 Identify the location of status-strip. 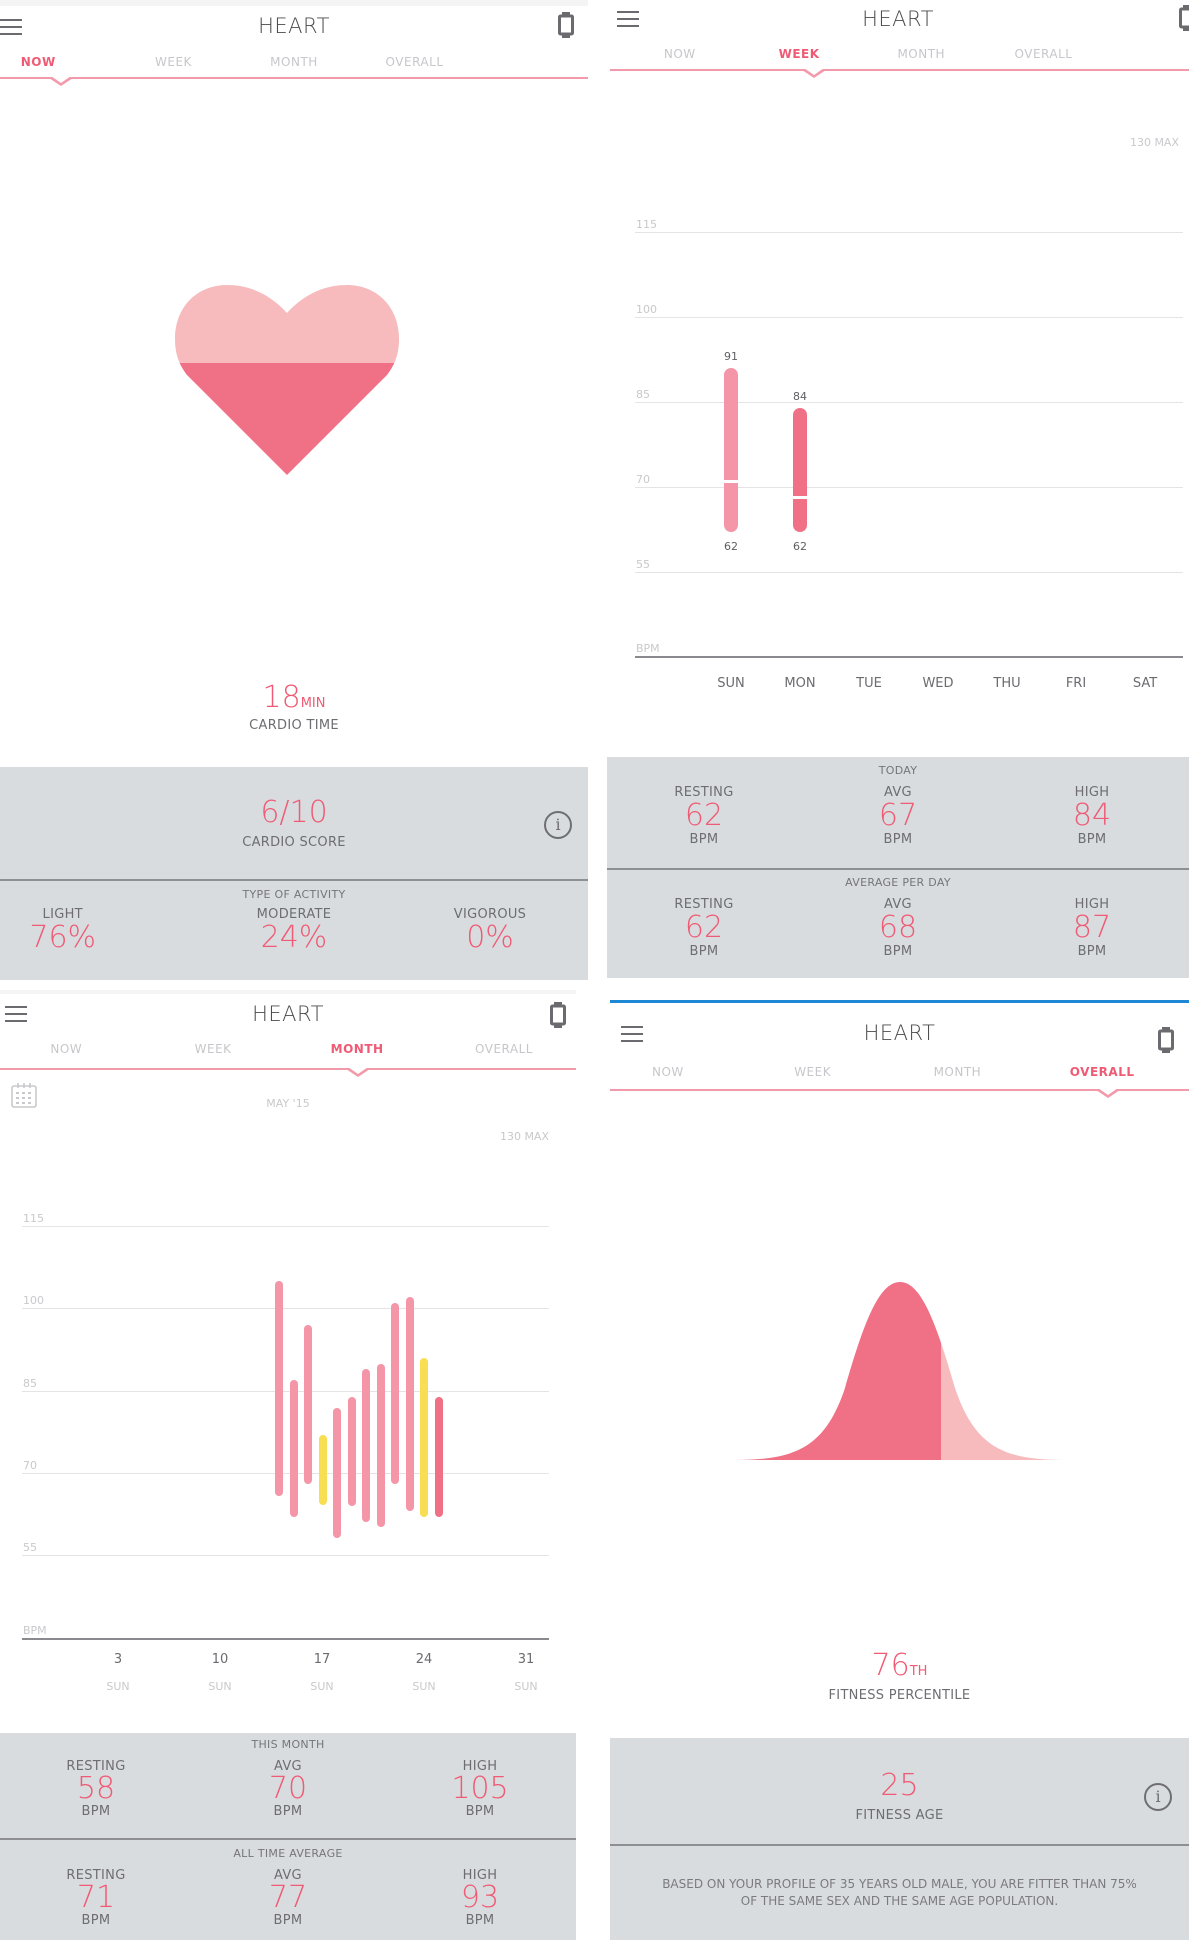
(294, 3).